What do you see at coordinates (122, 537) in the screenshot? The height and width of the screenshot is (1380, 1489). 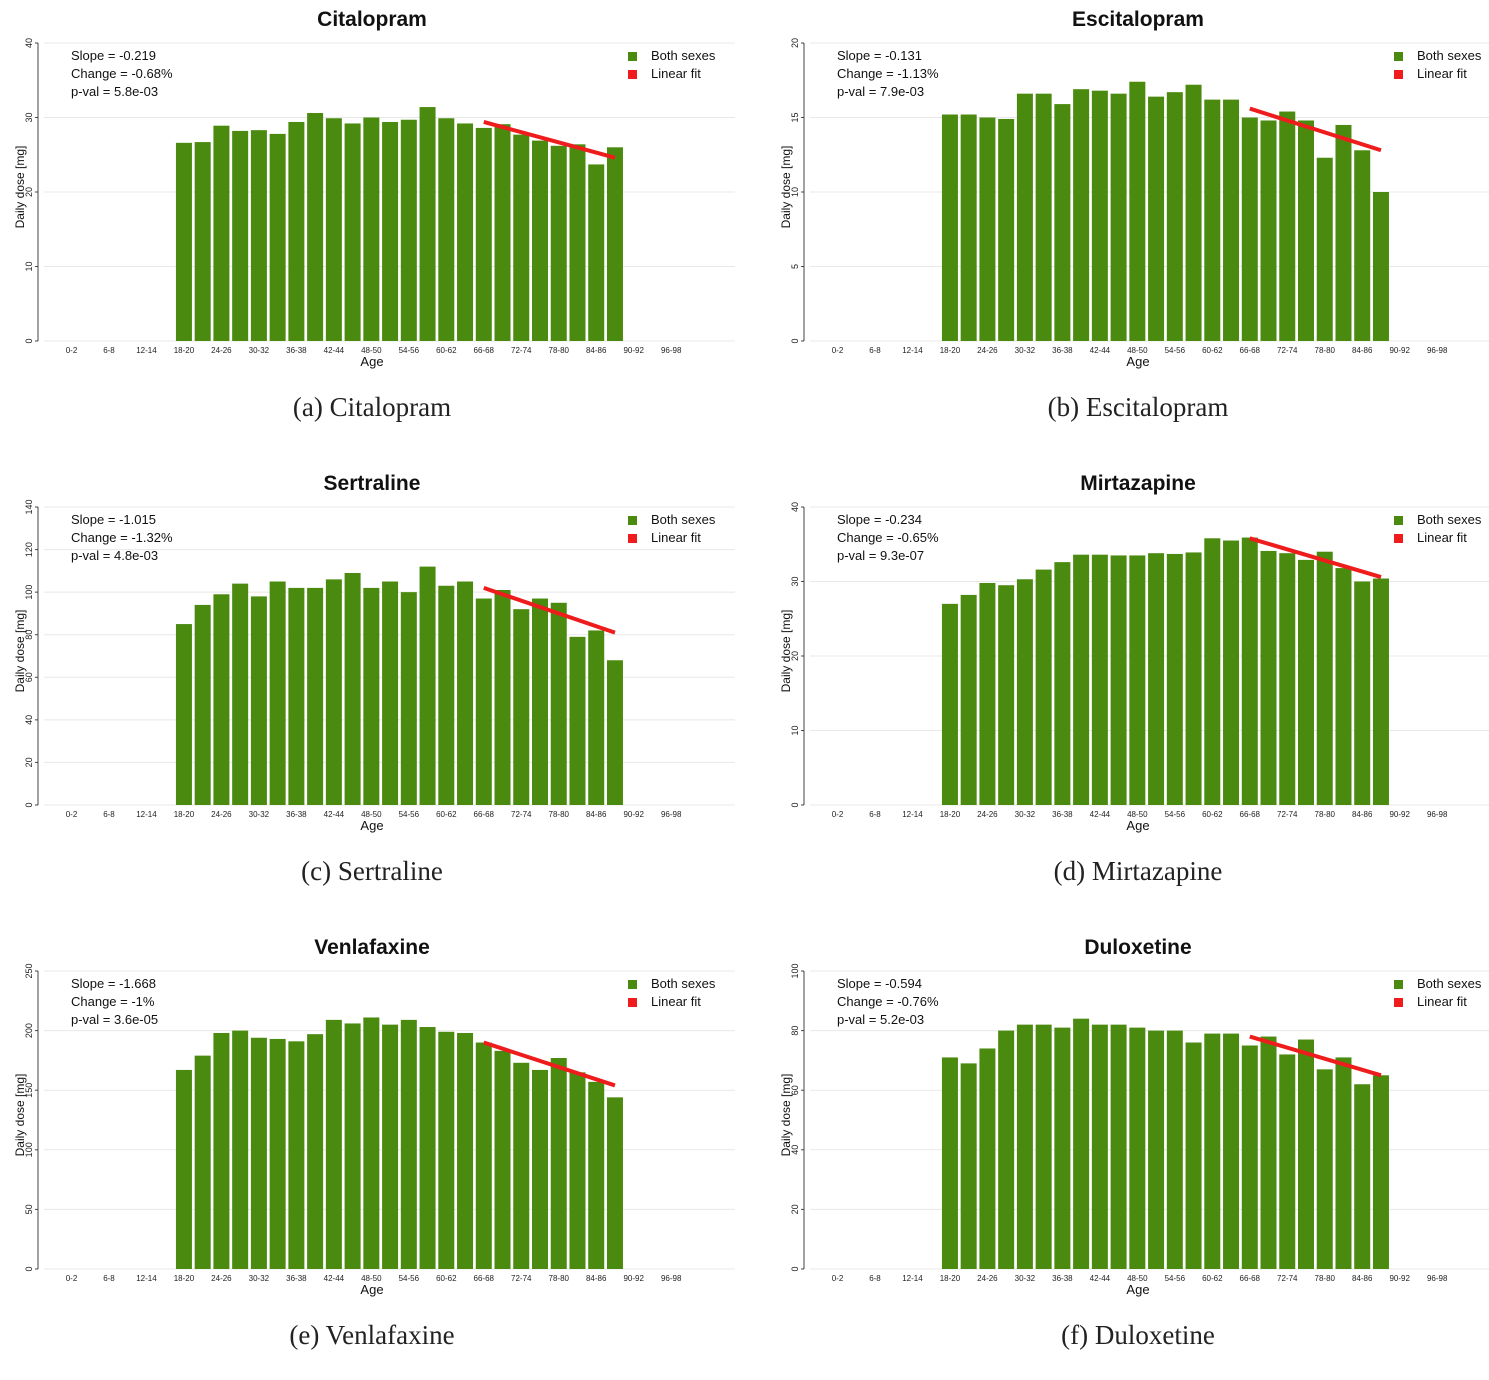 I see `change-text: Change = -1.32%` at bounding box center [122, 537].